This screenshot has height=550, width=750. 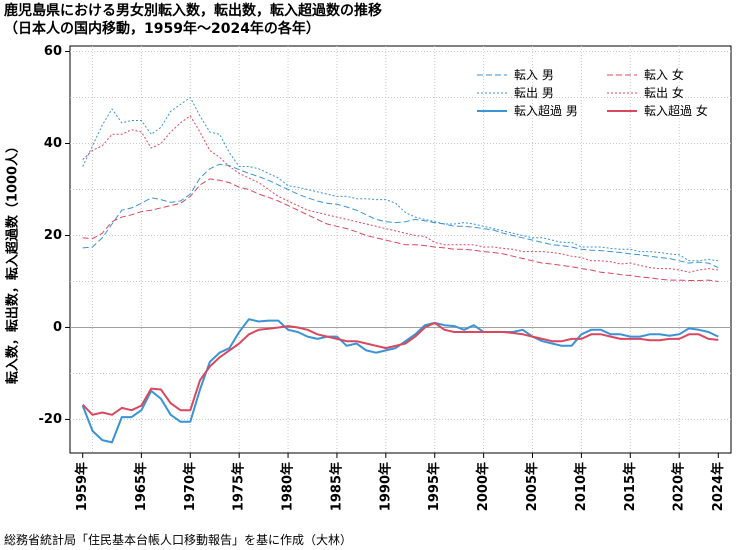 I want to click on title-line-2: （日本人の国内移動，1959年～2024年の各年）, so click(x=162, y=29).